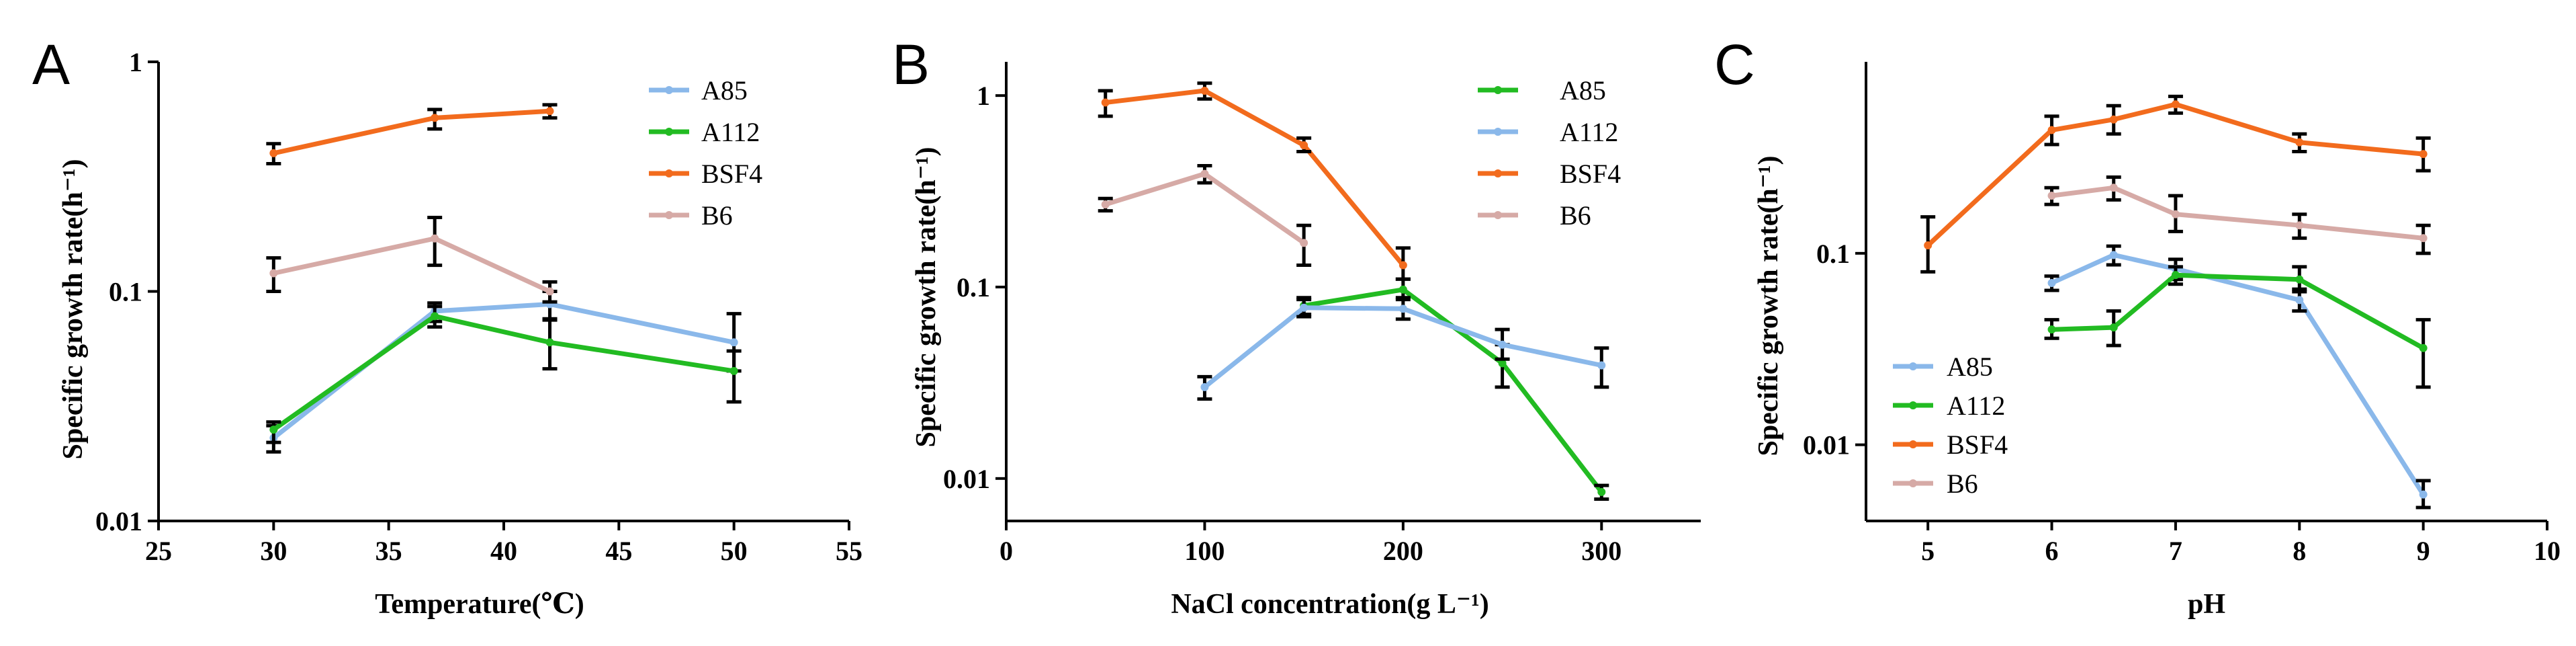 The width and height of the screenshot is (2576, 646). Describe the element at coordinates (74, 309) in the screenshot. I see `y-axis-title-a: Specific growth rate(h⁻¹)` at that location.